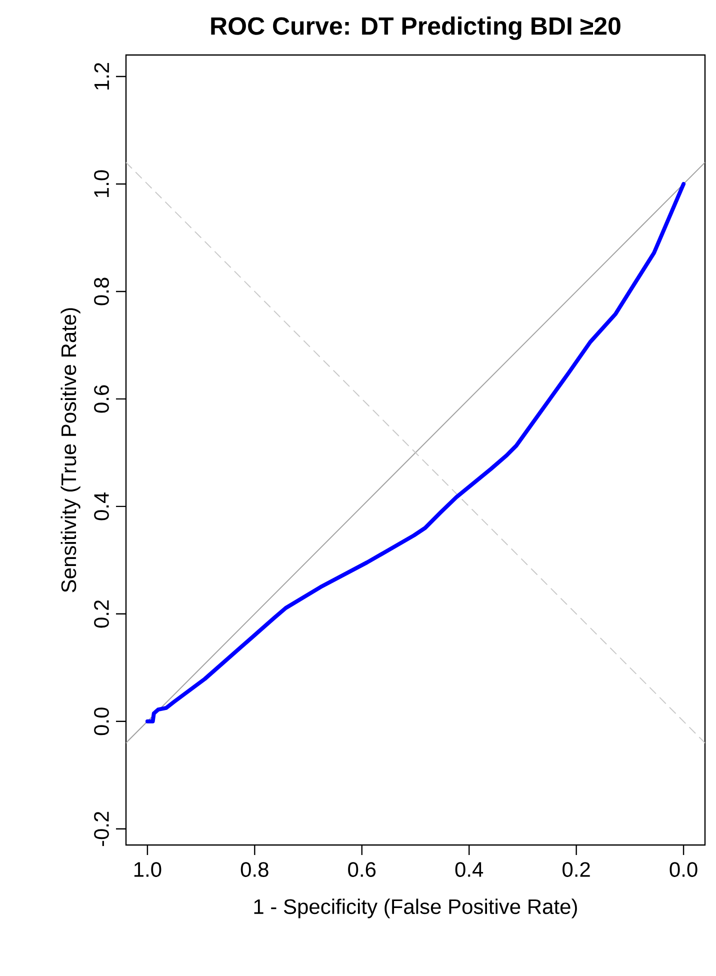 The height and width of the screenshot is (976, 716). I want to click on x-tick-label: 0.4, so click(469, 869).